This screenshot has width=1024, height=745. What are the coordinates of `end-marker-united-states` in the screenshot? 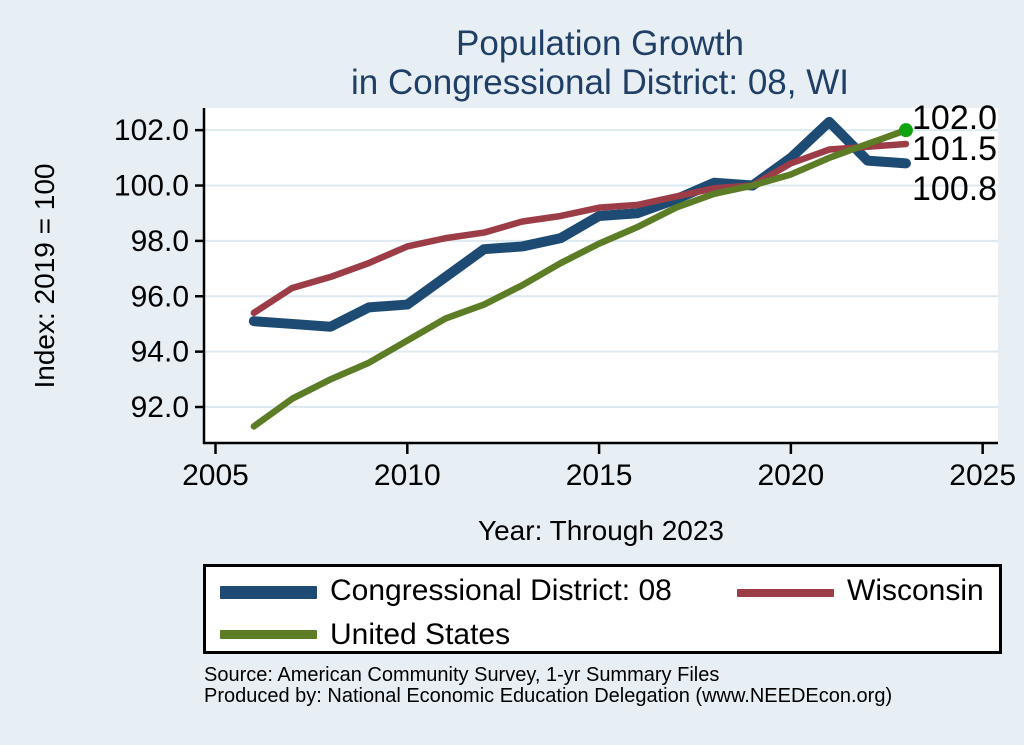 It's located at (905, 130).